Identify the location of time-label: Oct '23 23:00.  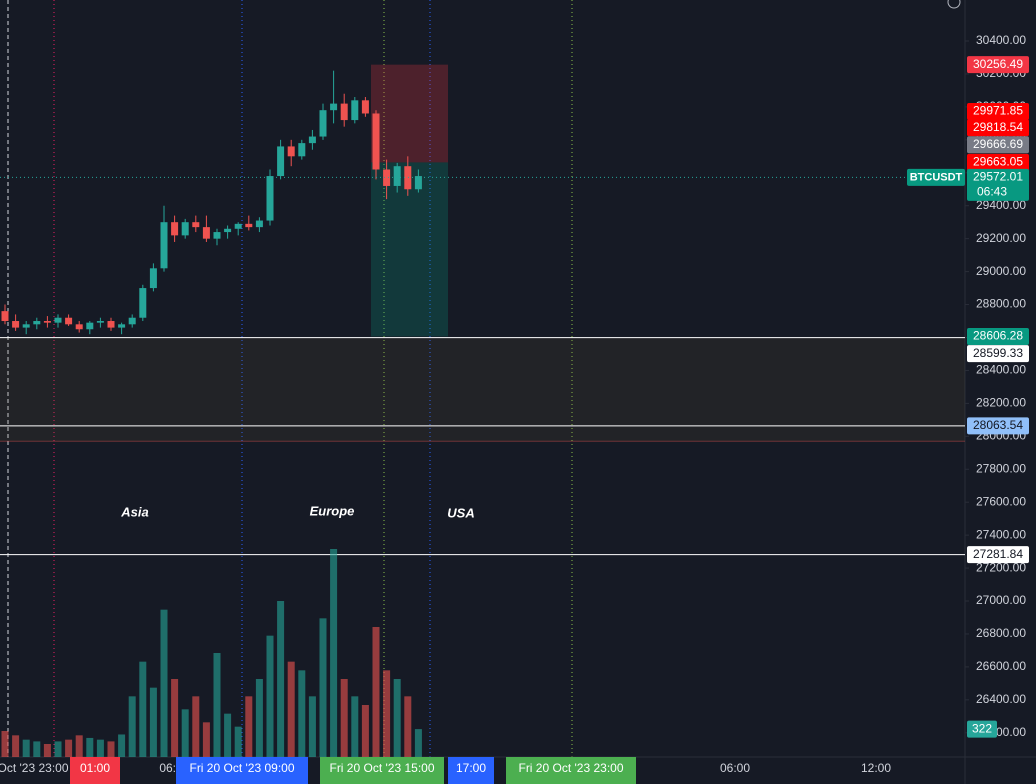
(34, 768).